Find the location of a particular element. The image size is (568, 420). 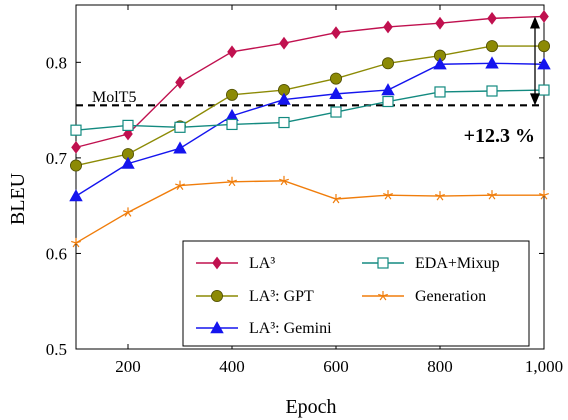

legend-entry-4: Generation is located at coordinates (424, 296).